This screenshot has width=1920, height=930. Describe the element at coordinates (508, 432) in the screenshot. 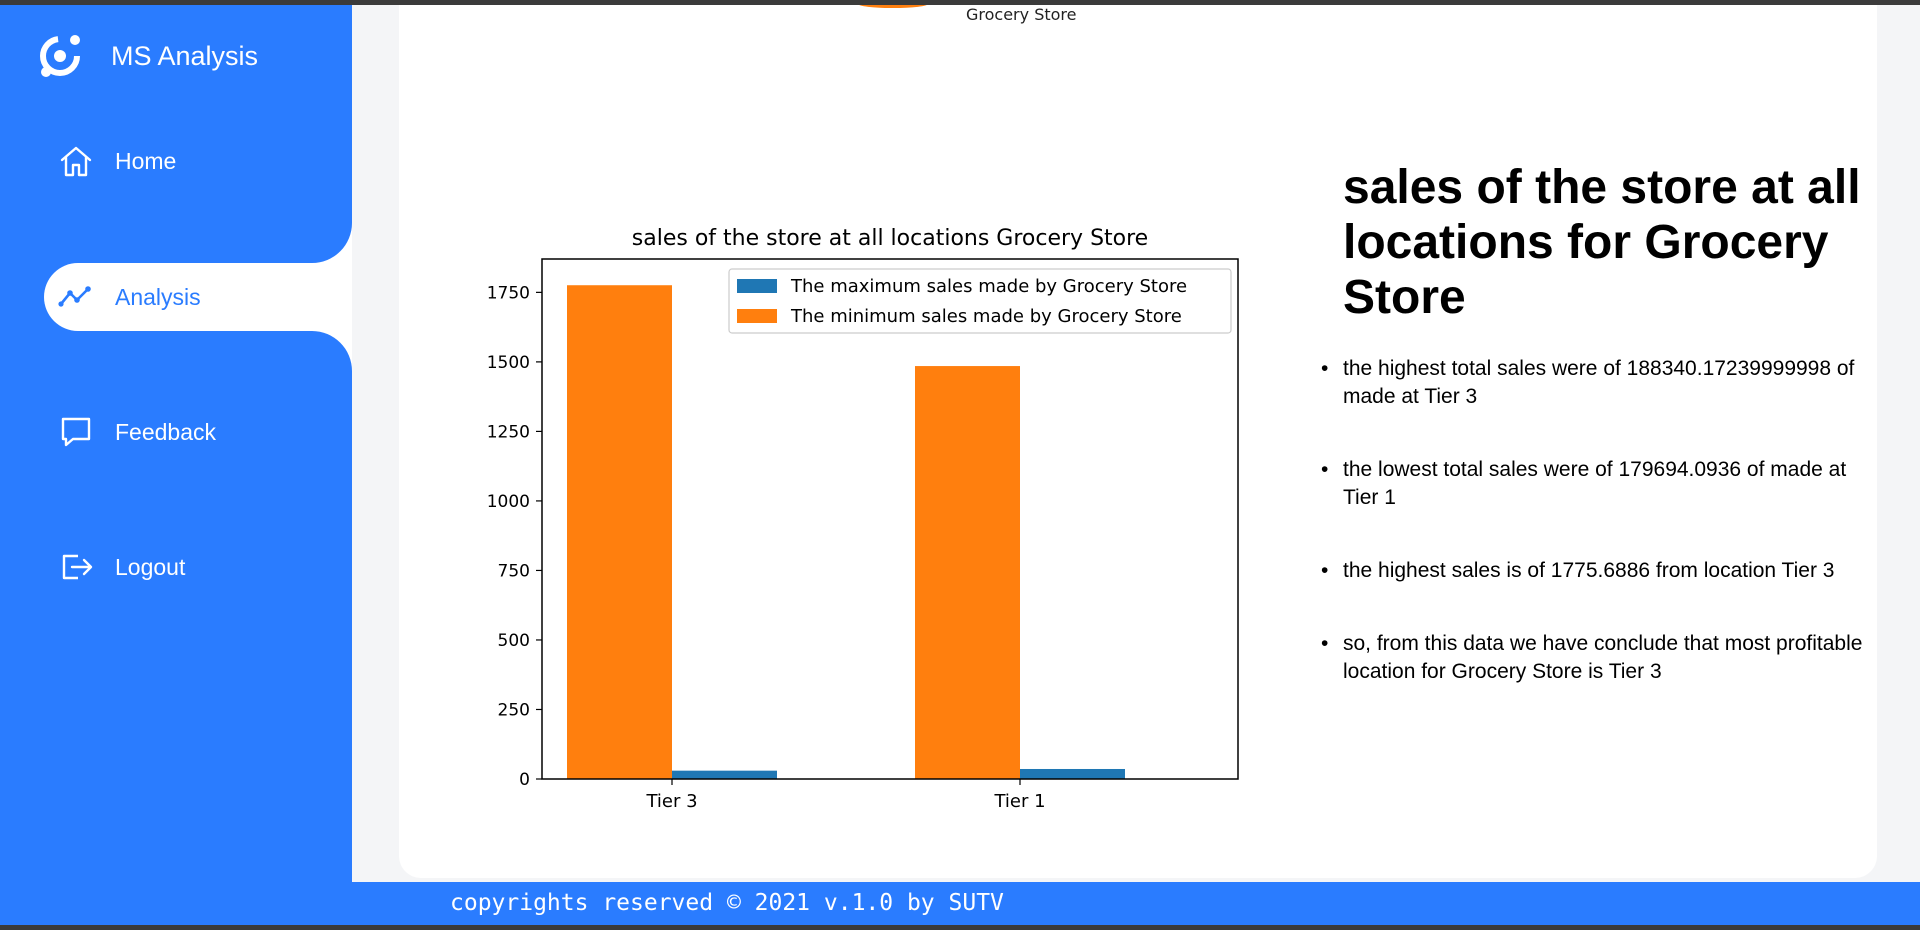

I see `y-tick-label: 1250` at that location.